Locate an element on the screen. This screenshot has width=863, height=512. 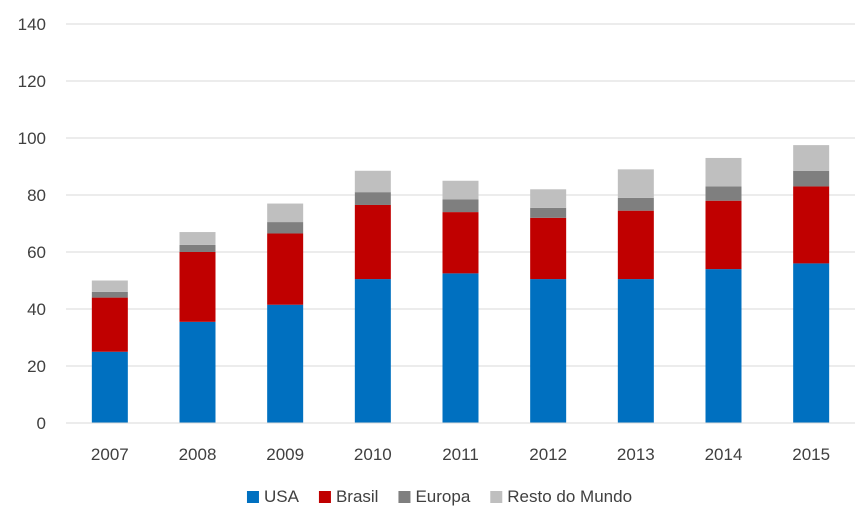
x-tick-label: 2015 is located at coordinates (811, 454).